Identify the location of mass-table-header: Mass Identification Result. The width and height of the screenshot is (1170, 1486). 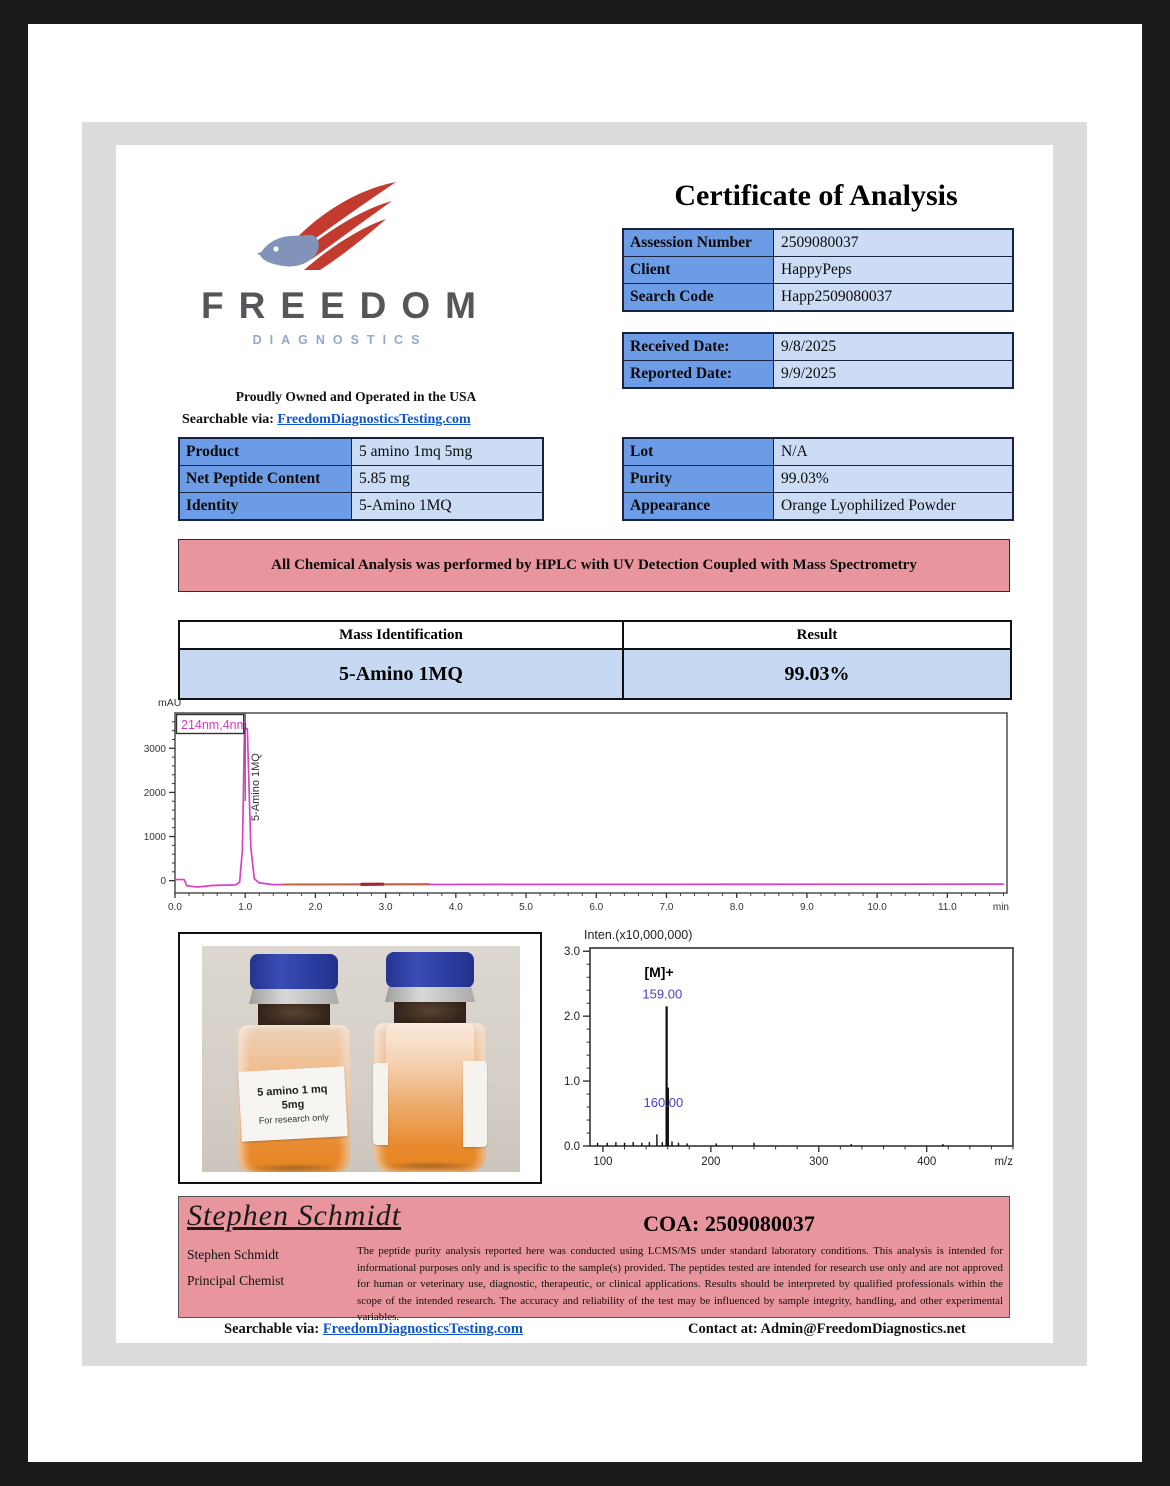
(595, 636).